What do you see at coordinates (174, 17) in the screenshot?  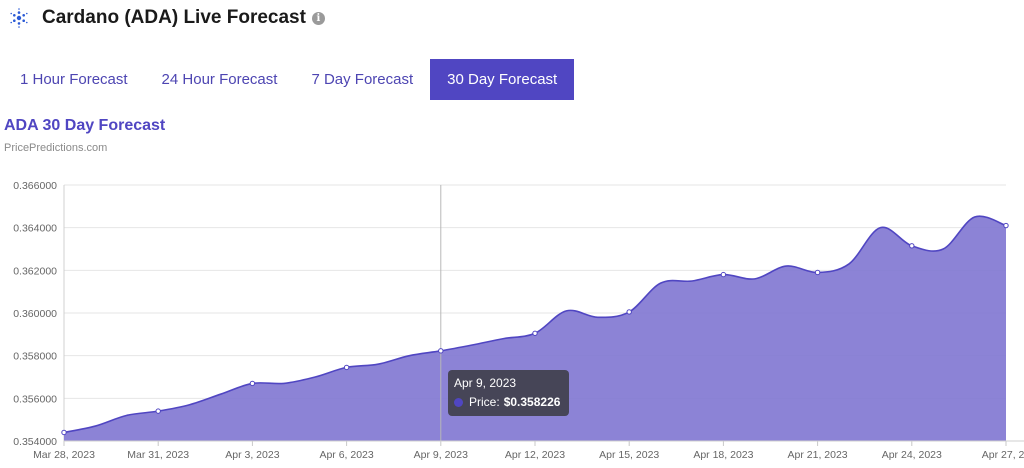 I see `page-title: Cardano (ADA) Live Forecast` at bounding box center [174, 17].